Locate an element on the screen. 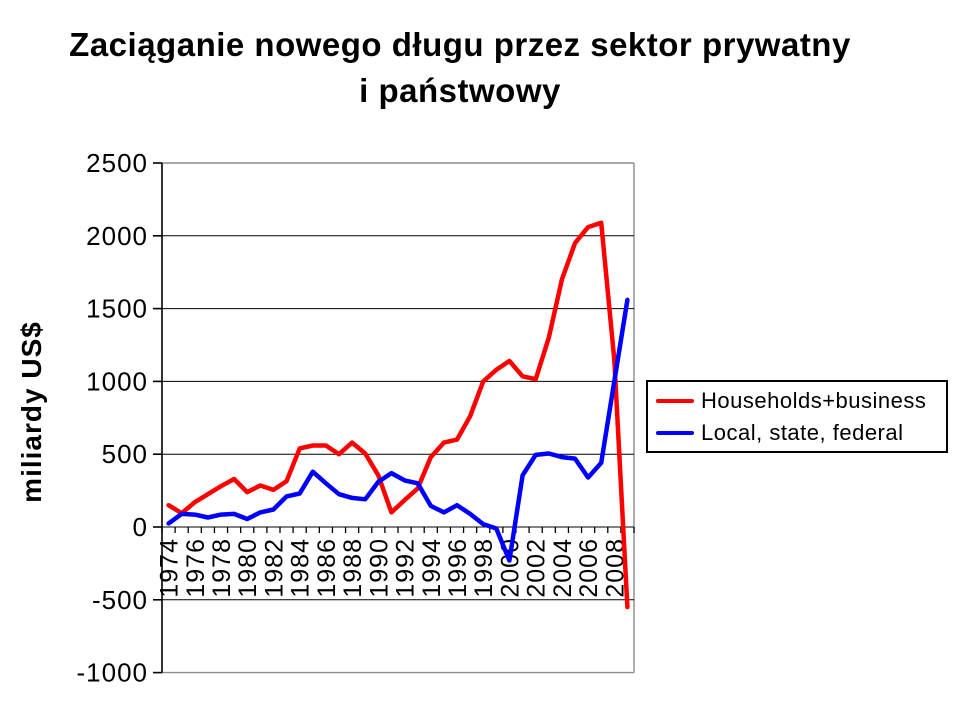 The width and height of the screenshot is (960, 720). x-tick-label-2004: 2004 is located at coordinates (563, 568).